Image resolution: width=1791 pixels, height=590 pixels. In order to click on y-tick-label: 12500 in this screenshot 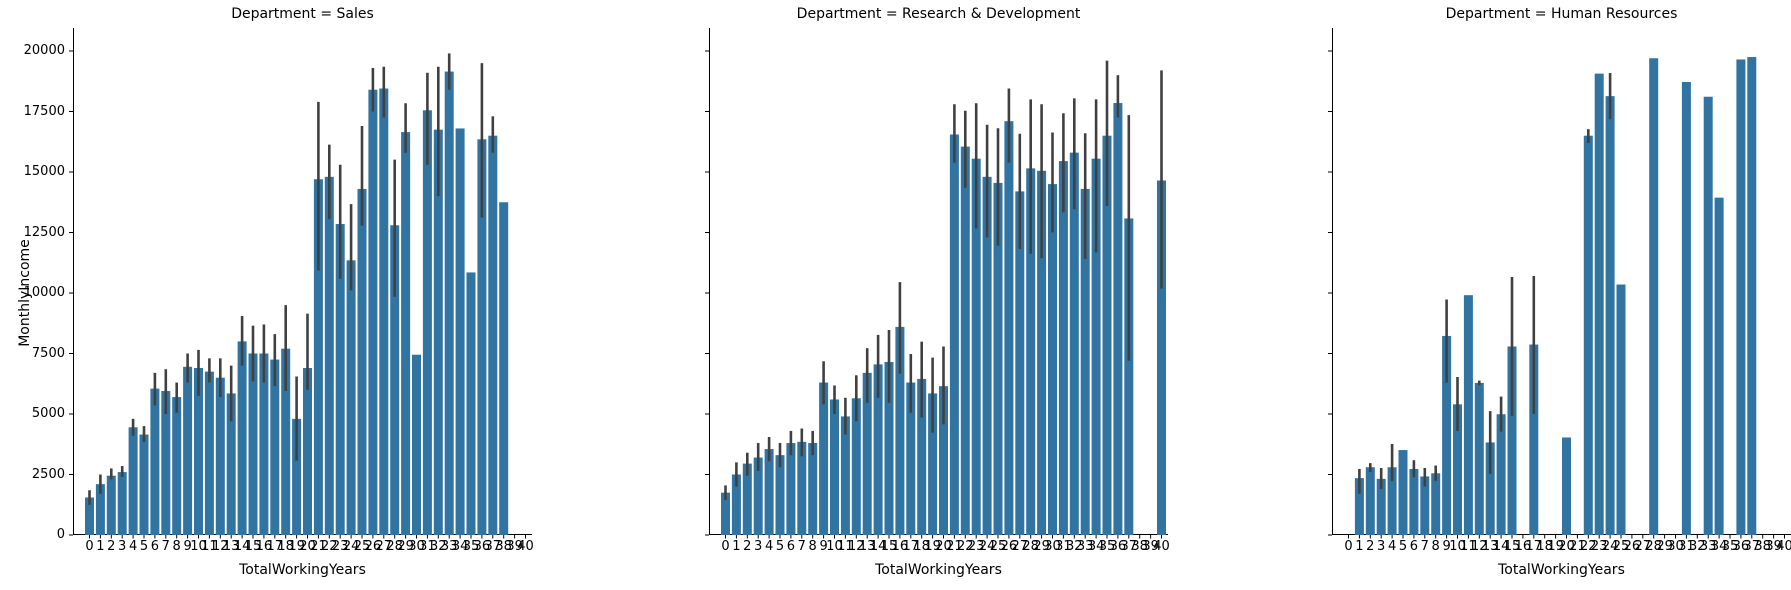, I will do `click(44, 232)`.